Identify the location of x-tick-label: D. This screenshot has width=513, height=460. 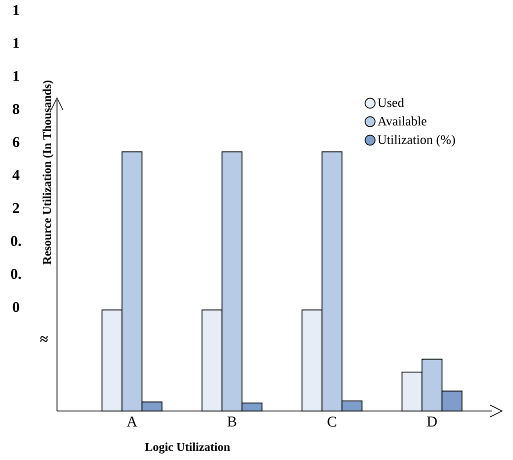
(432, 421).